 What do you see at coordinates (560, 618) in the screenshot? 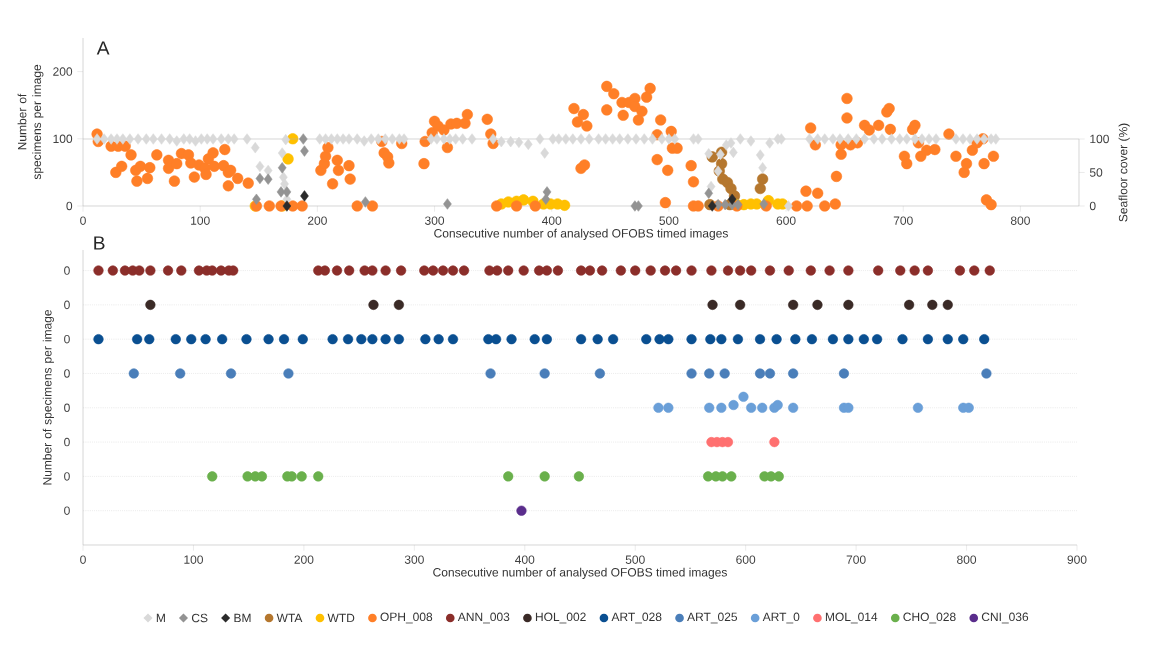
I see `legend-label: HOL_002` at bounding box center [560, 618].